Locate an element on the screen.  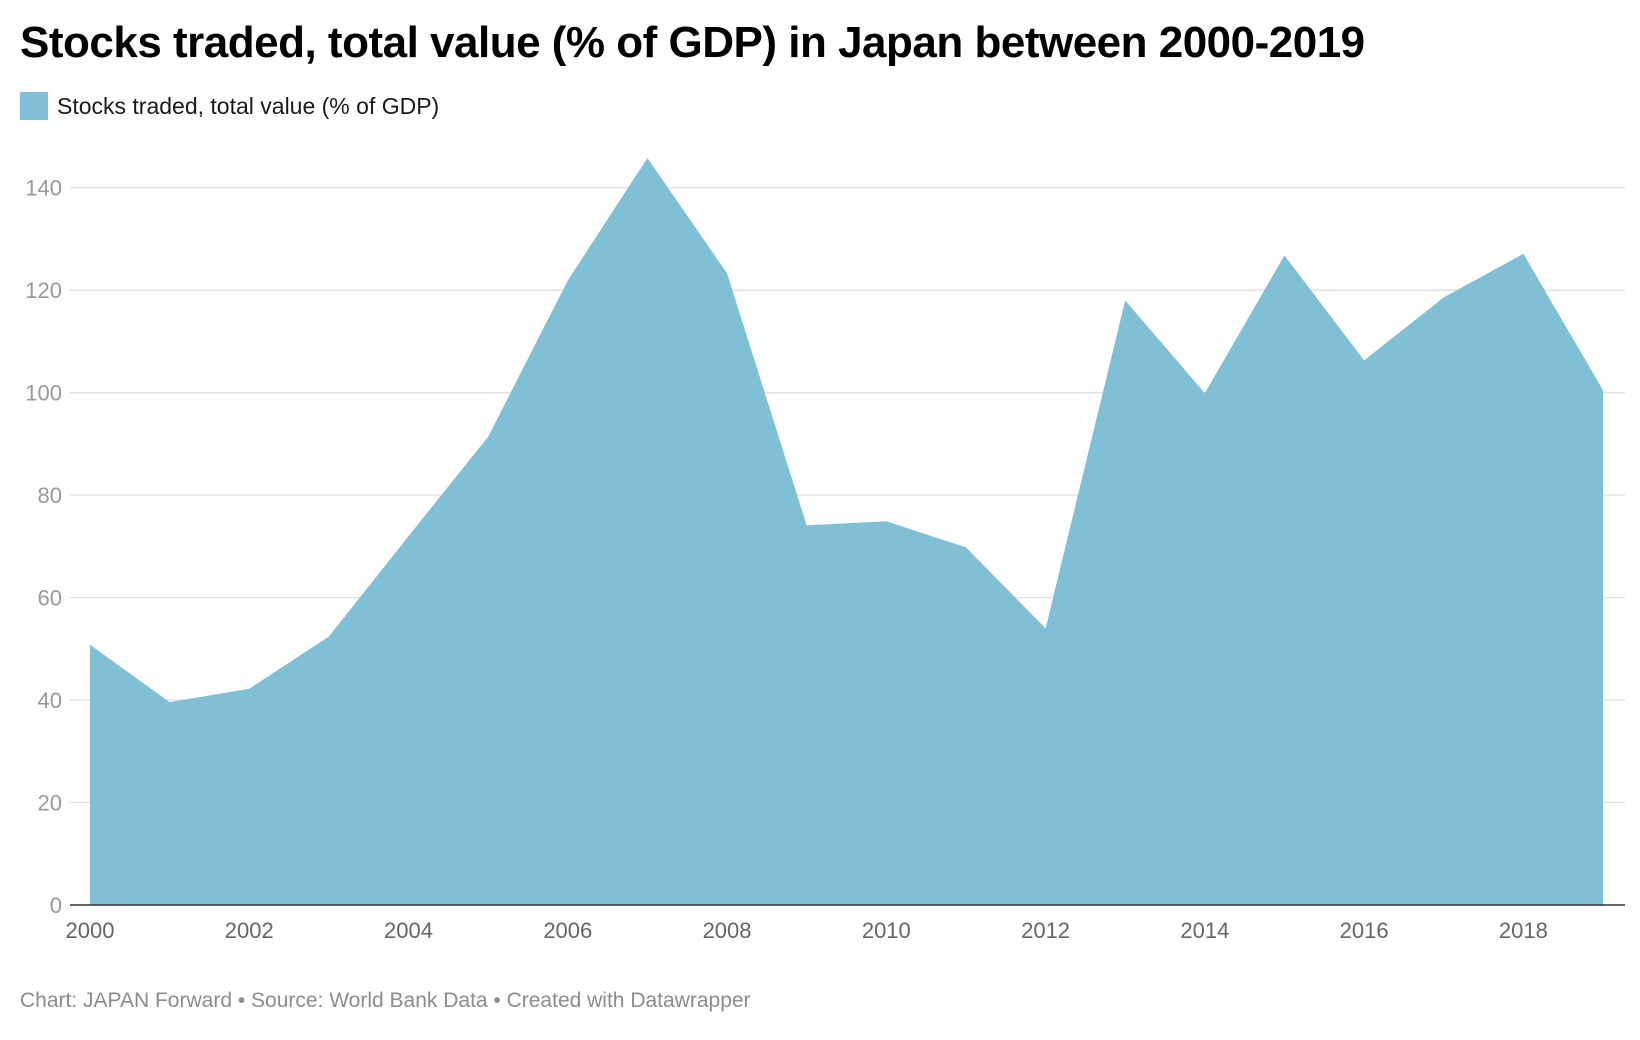
data-point-2017 is located at coordinates (1443, 297).